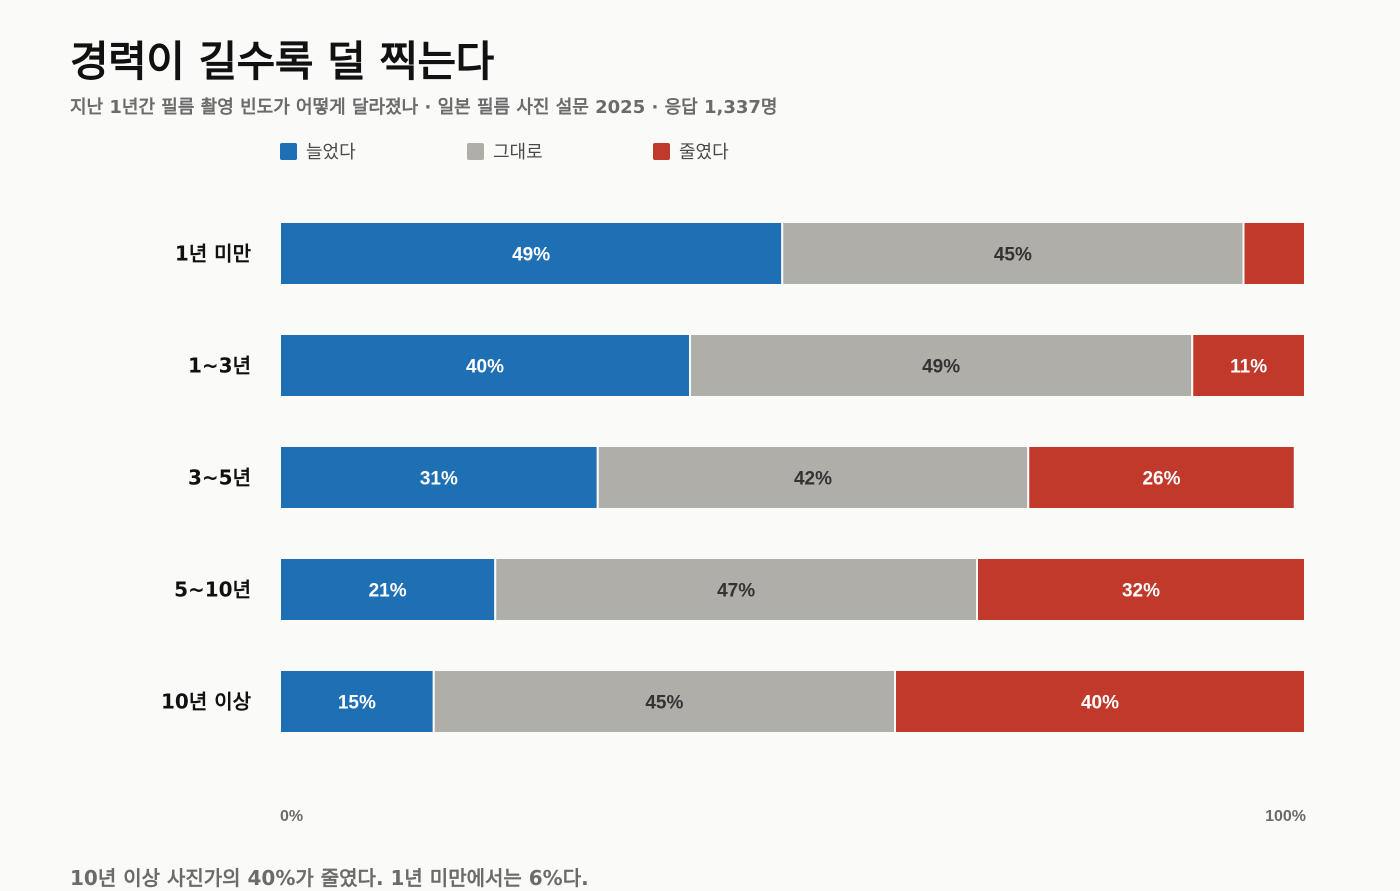 This screenshot has width=1400, height=891. What do you see at coordinates (331, 152) in the screenshot?
I see `legend-label-increased: 늘었다` at bounding box center [331, 152].